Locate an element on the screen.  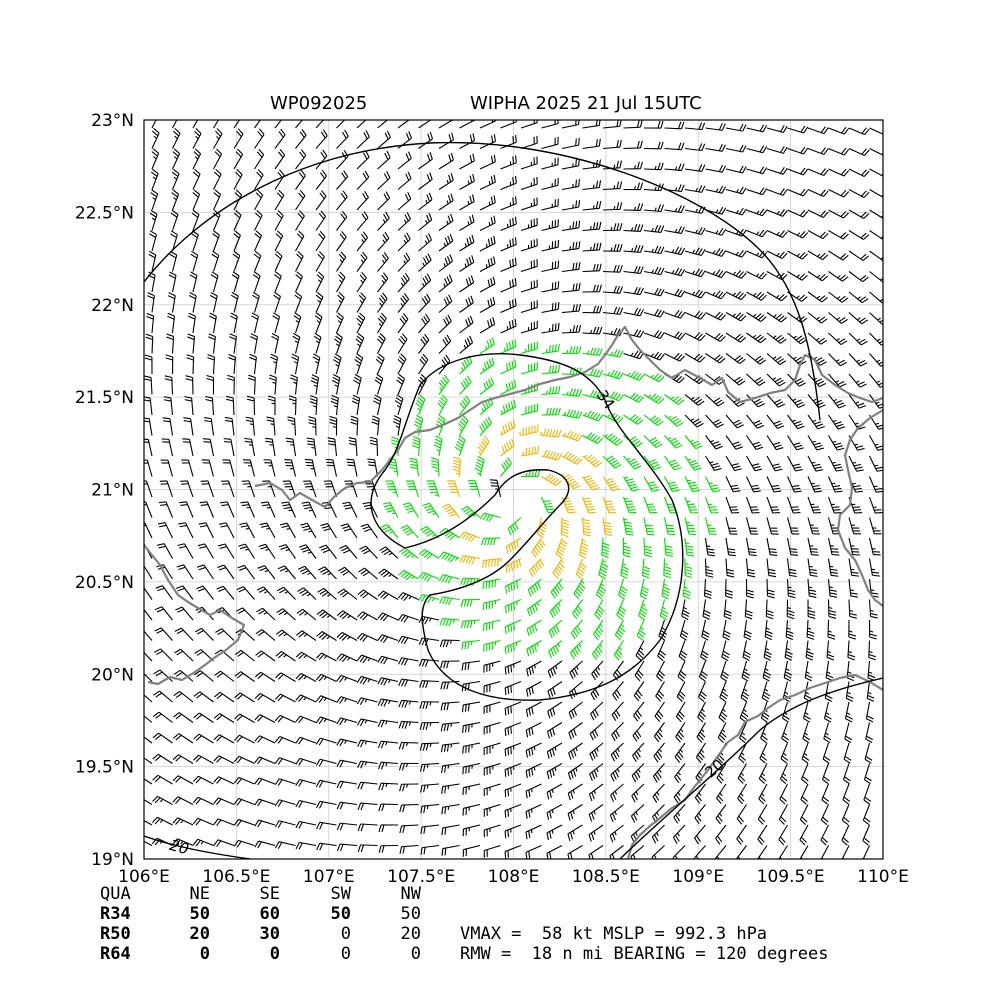
row-label: R34 is located at coordinates (115, 914).